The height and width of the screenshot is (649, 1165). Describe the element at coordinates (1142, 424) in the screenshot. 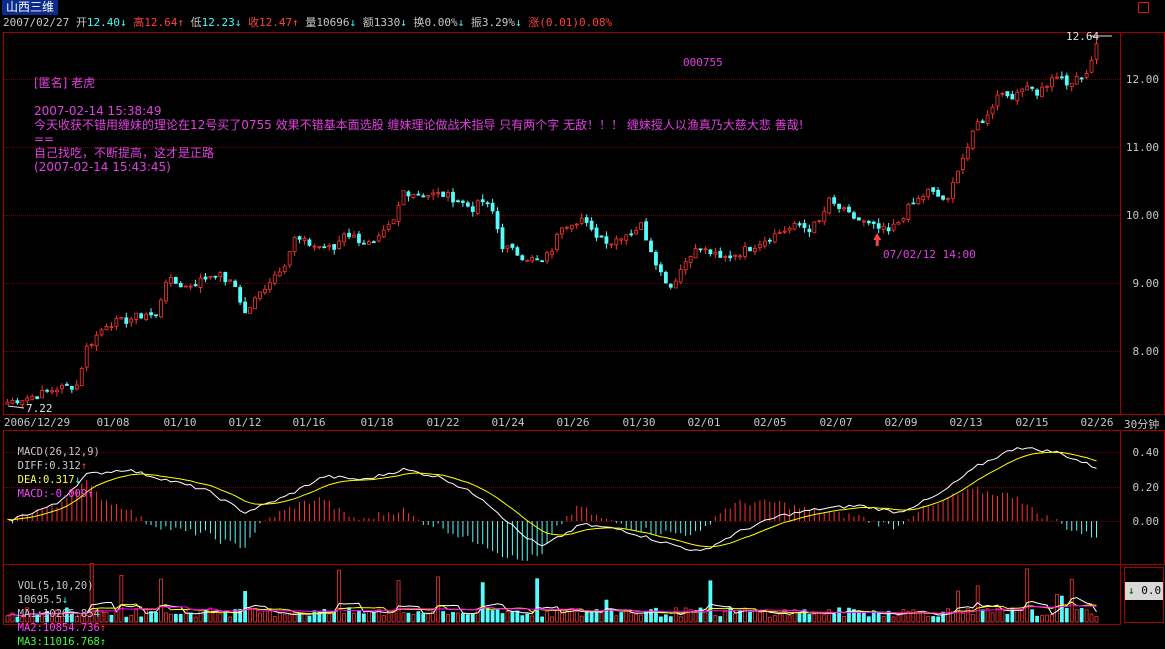

I see `period-label: 30分钟` at that location.